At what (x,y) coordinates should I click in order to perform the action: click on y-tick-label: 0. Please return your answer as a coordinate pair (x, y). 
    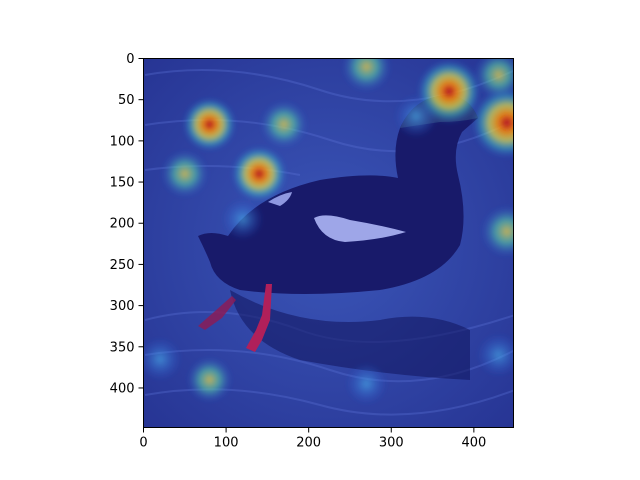
    Looking at the image, I should click on (130, 59).